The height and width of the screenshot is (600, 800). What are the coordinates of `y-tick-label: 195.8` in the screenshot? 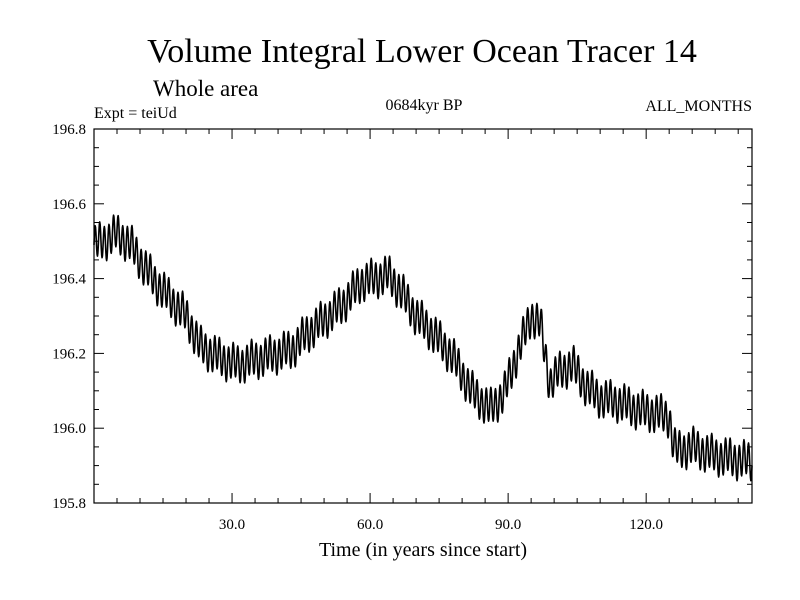 It's located at (69, 504).